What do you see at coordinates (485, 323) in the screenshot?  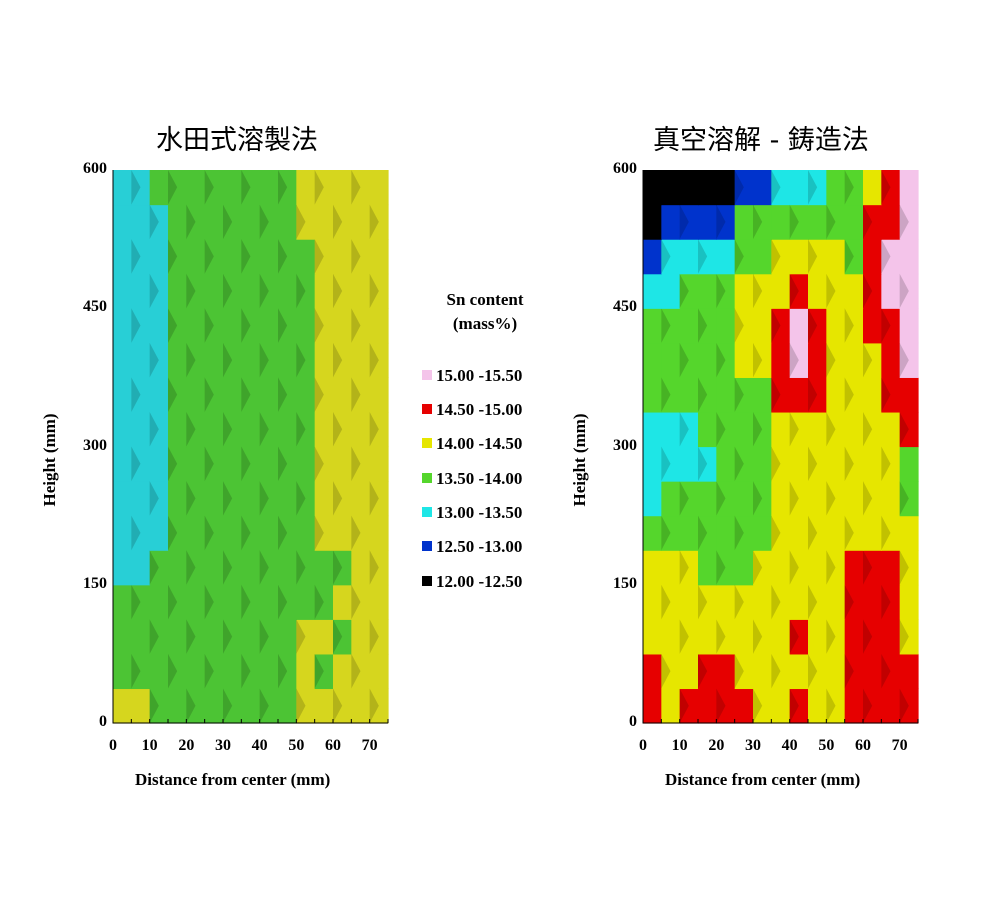 I see `legend-unit: (mass%)` at bounding box center [485, 323].